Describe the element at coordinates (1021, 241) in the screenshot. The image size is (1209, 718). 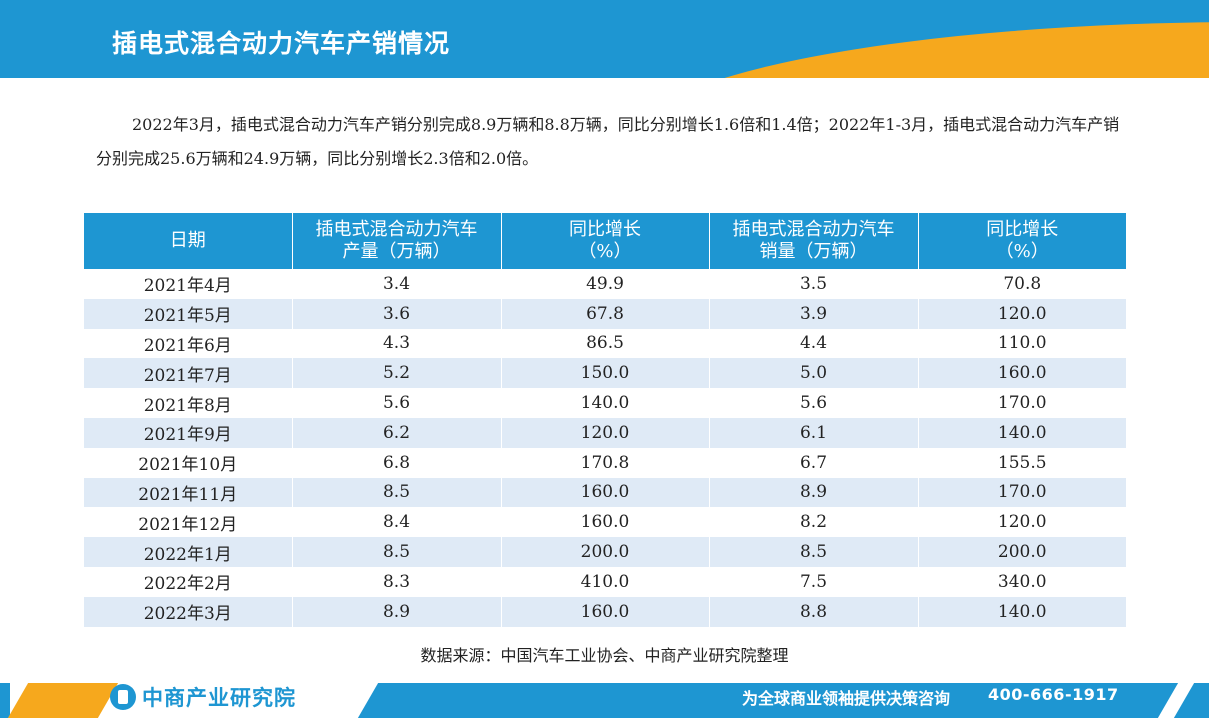
I see `header-sales-growth: 同比增长 （%）` at that location.